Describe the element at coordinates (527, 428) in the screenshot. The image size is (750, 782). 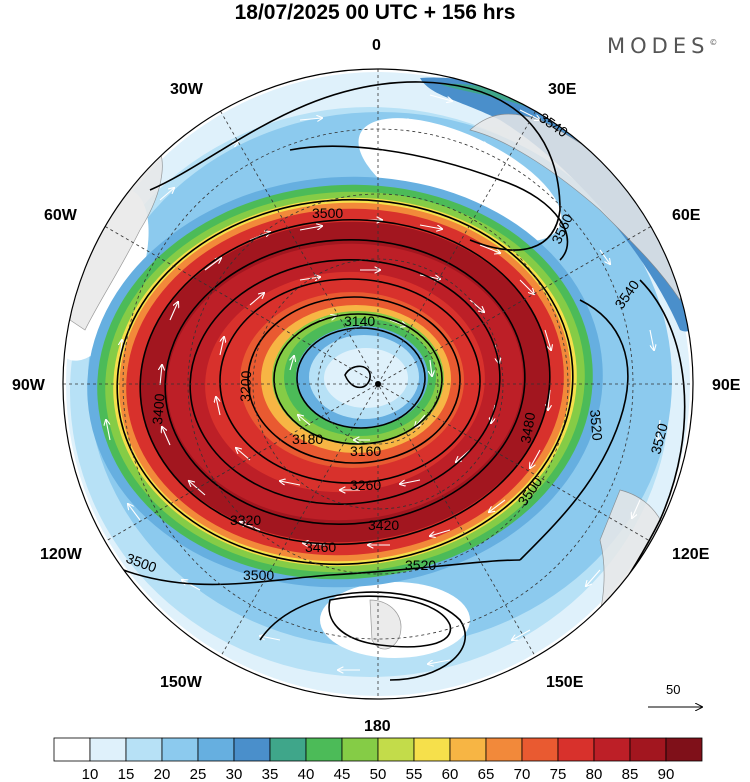
I see `contour-label: 3480` at that location.